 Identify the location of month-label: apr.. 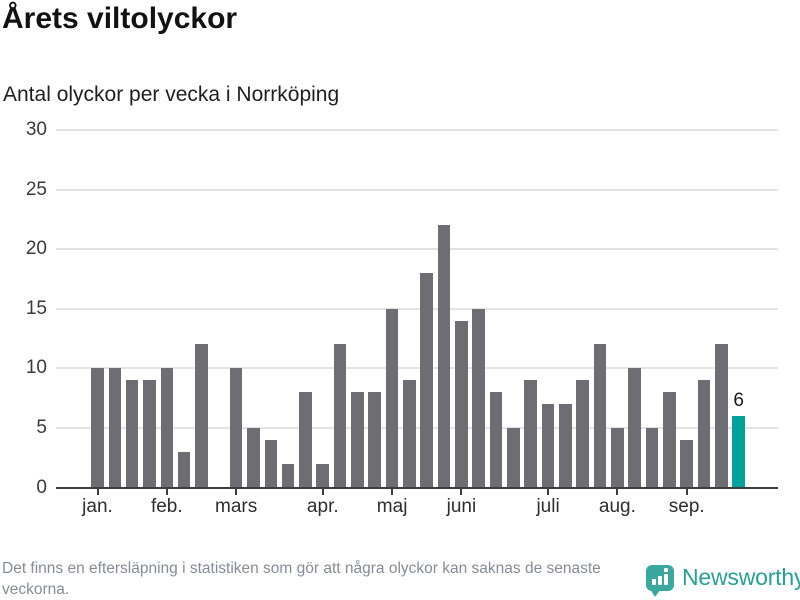
(322, 506).